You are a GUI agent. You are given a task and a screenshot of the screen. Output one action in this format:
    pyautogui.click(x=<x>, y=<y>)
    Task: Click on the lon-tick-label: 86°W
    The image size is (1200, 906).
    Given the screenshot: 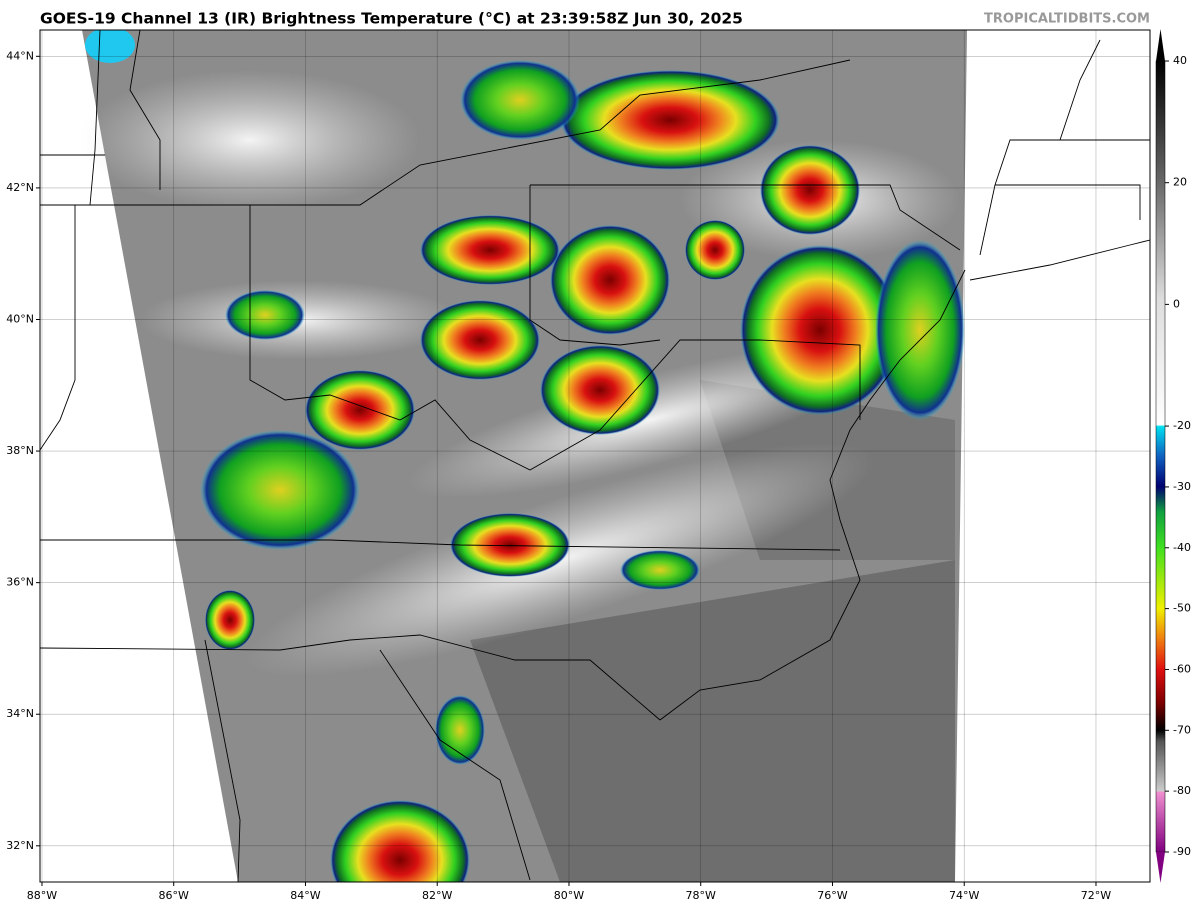 What is the action you would take?
    pyautogui.click(x=174, y=895)
    